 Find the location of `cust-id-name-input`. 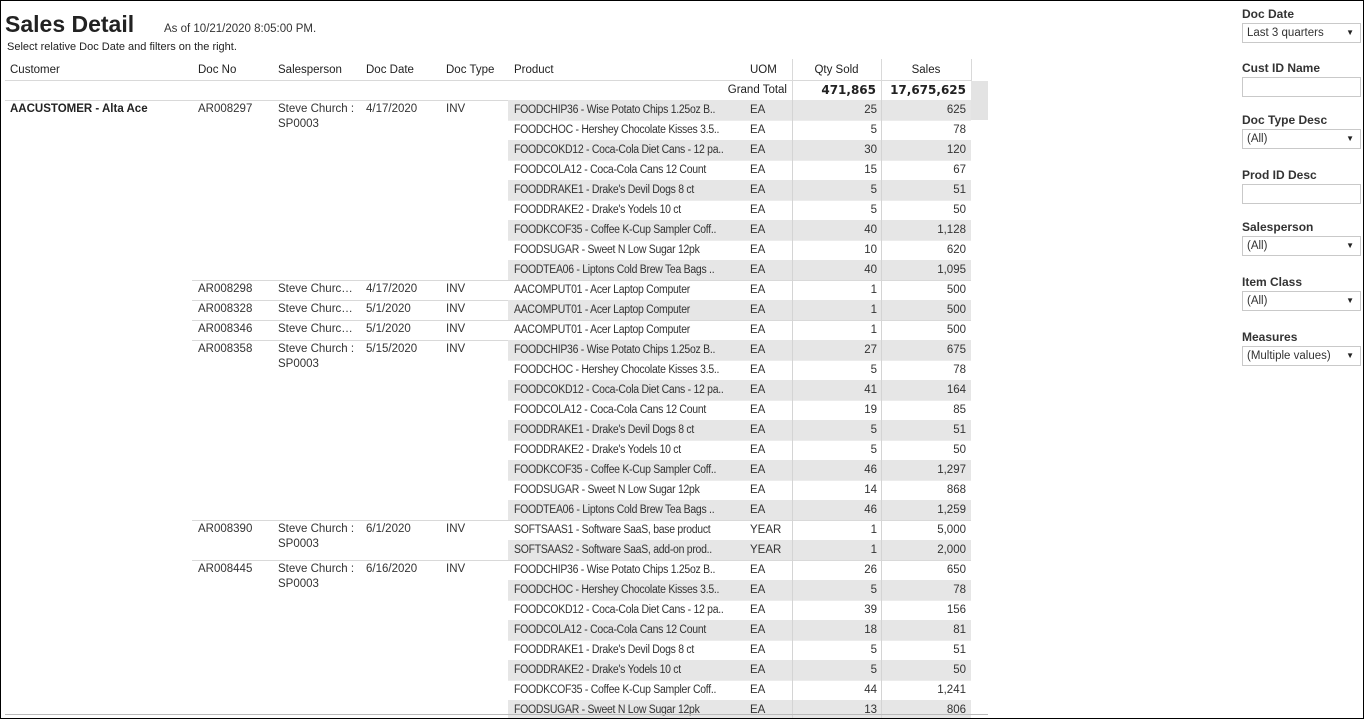

cust-id-name-input is located at coordinates (1301, 87).